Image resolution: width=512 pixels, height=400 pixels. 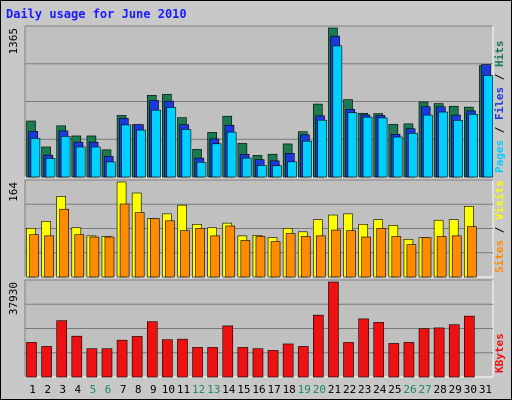 What do you see at coordinates (304, 389) in the screenshot?
I see `x-tick-label-day-19: 19` at bounding box center [304, 389].